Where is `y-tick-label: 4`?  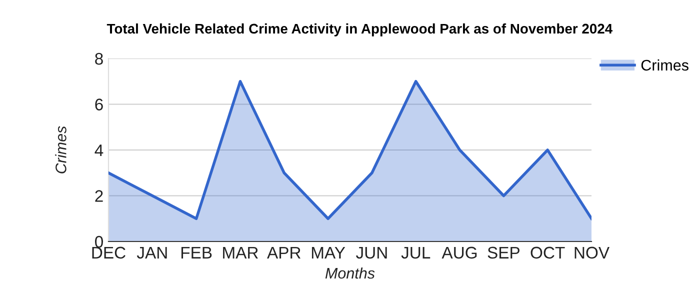 y-tick-label: 4 is located at coordinates (99, 150).